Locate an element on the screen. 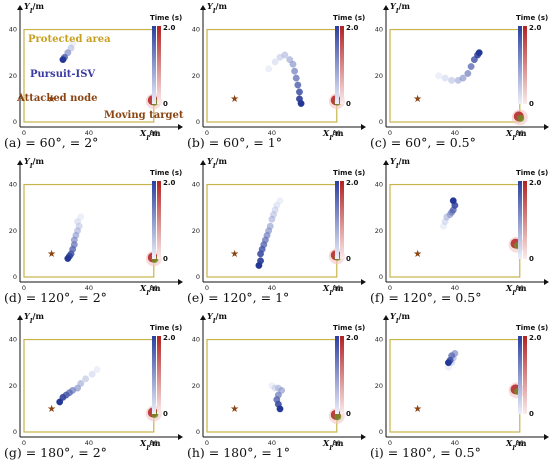 The width and height of the screenshot is (550, 467). subplot-caption: (a) FoVP = 60°, MSAP = 2° is located at coordinates (51, 142).